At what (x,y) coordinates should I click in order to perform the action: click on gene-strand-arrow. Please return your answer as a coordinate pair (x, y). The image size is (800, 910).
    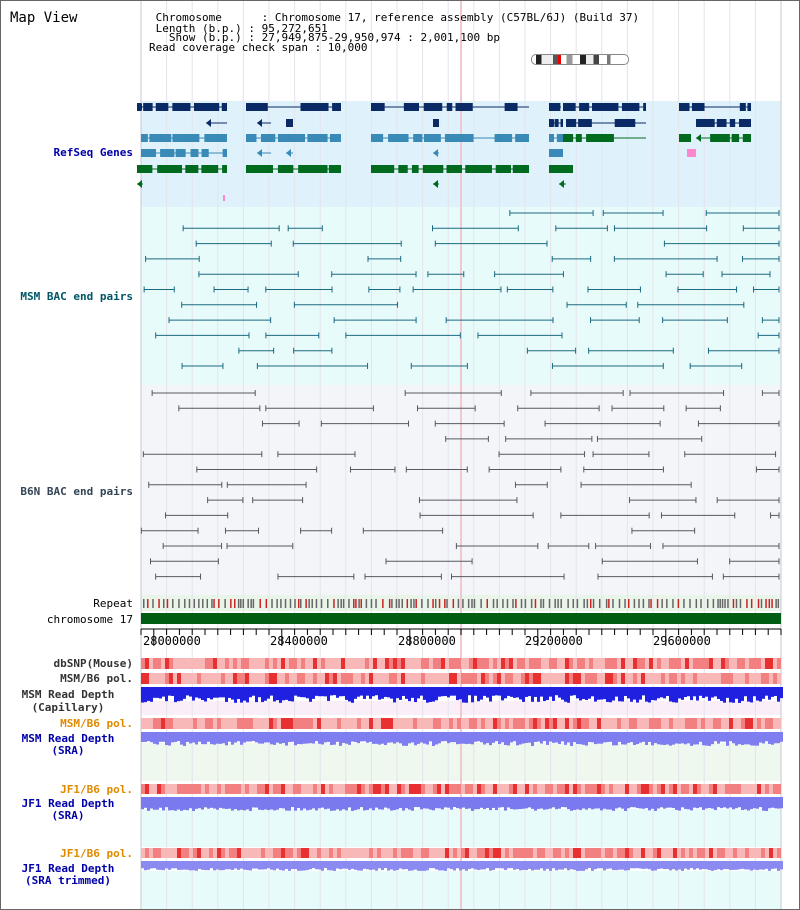
    Looking at the image, I should click on (551, 138).